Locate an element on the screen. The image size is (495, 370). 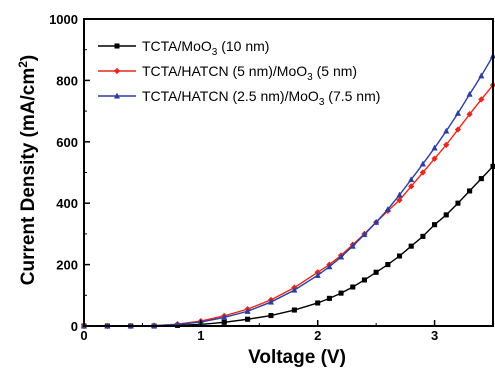
y-axis-label-close: ) is located at coordinates (28, 58).